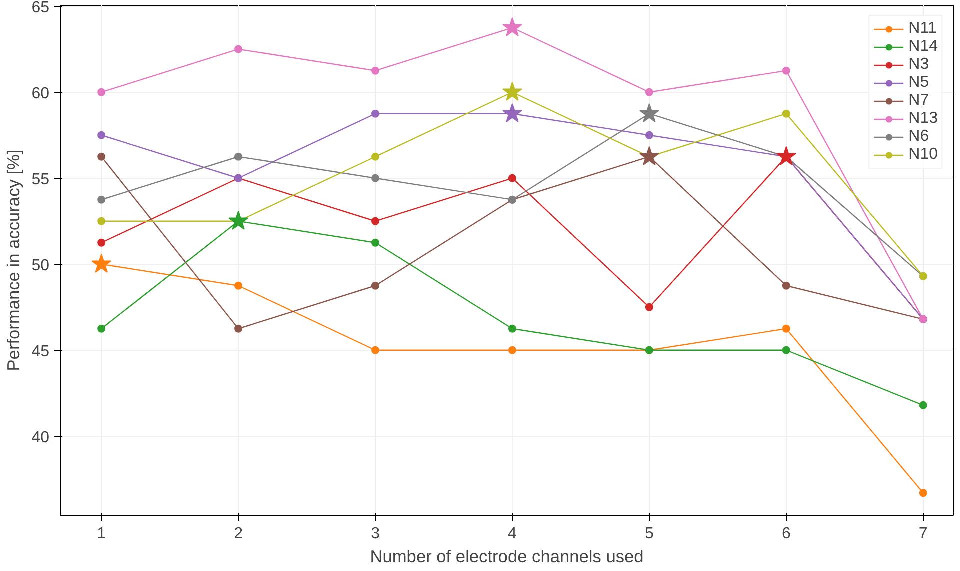  Describe the element at coordinates (375, 534) in the screenshot. I see `x-tick-label: 3` at that location.